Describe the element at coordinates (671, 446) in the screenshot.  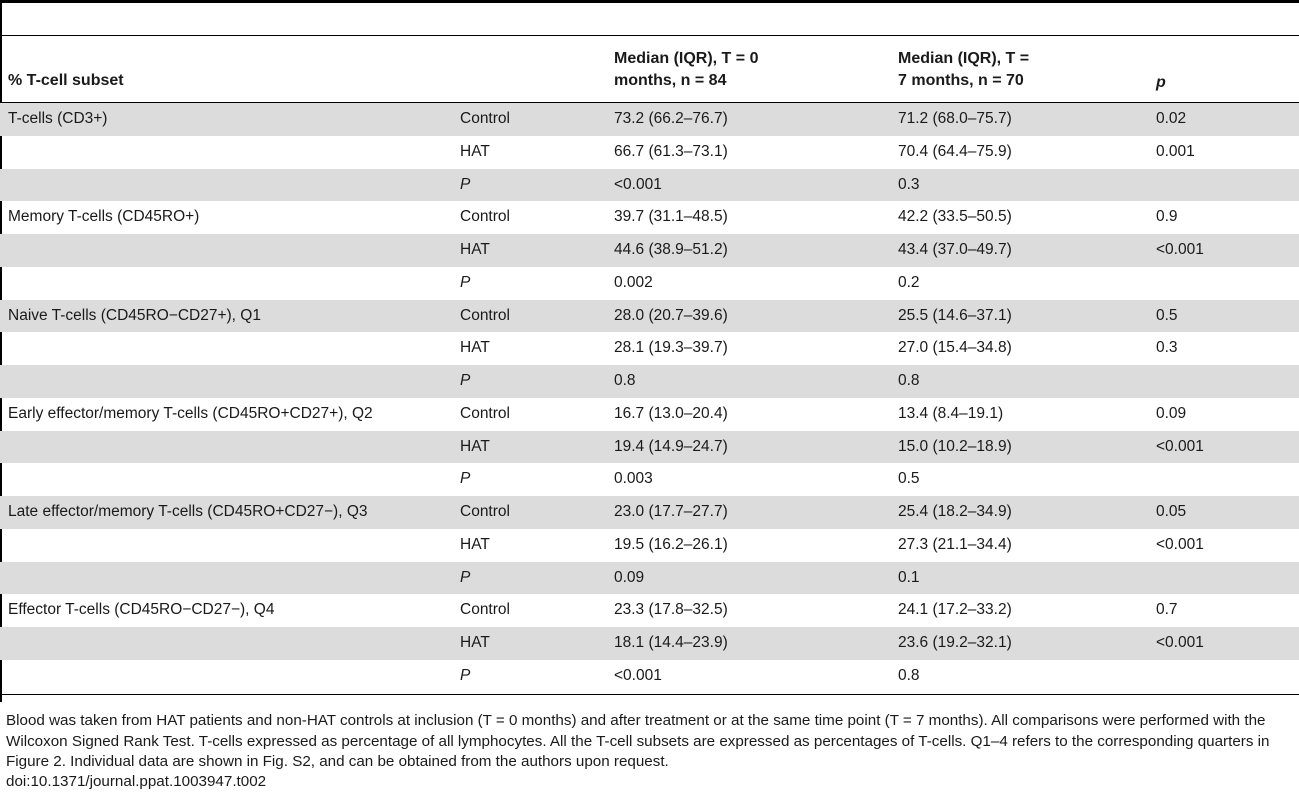
I see `cell-t0: 19.4 (14.9–24.7)` at that location.